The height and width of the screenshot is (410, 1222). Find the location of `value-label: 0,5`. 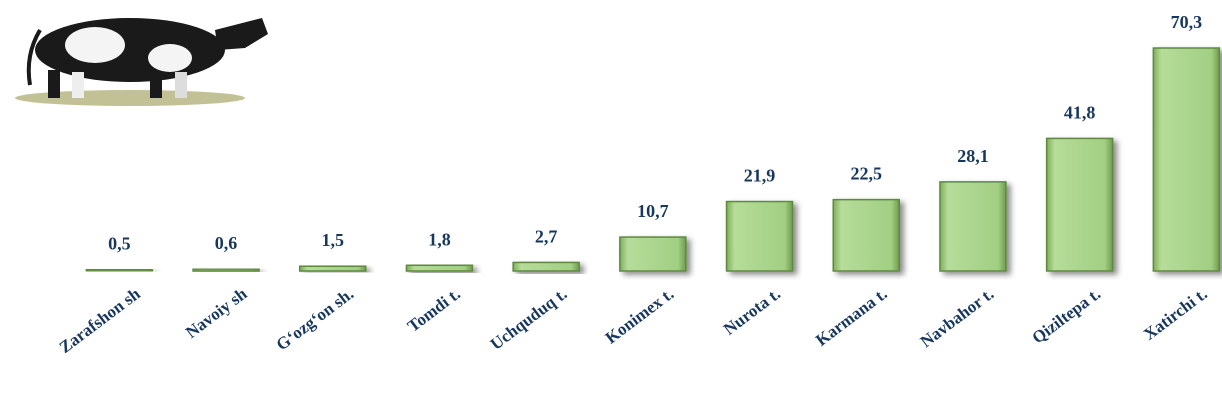

value-label: 0,5 is located at coordinates (119, 243).